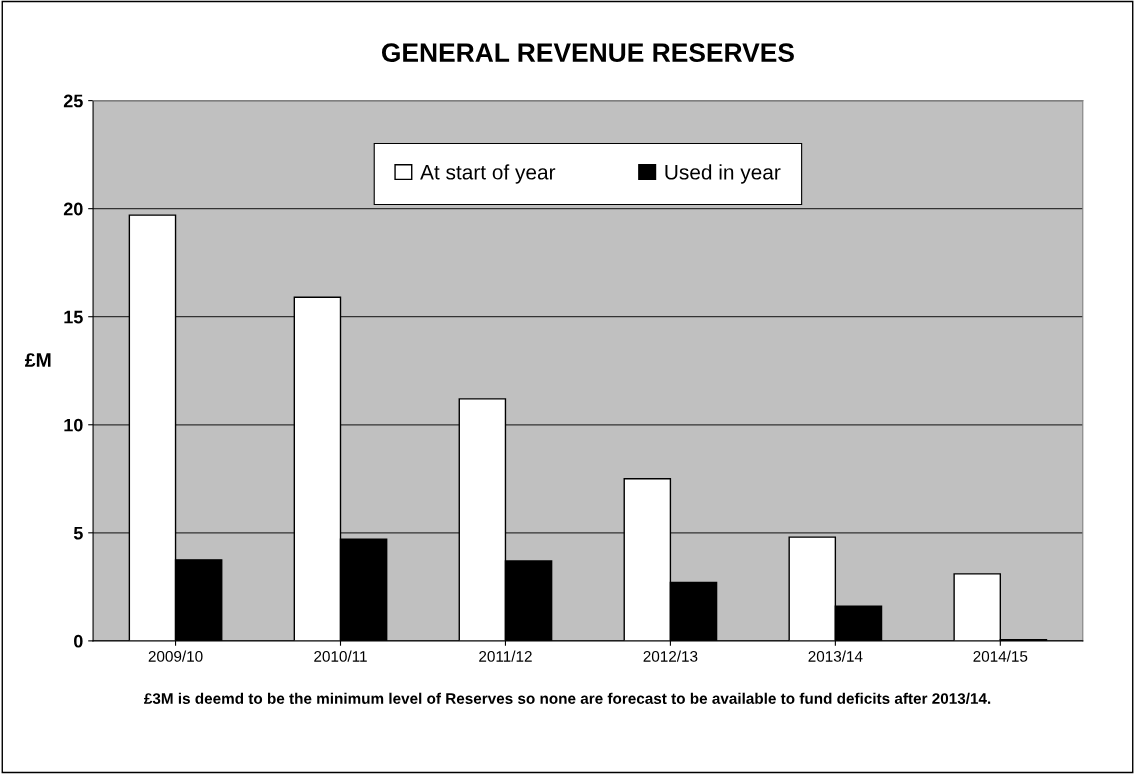 This screenshot has width=1135, height=774. Describe the element at coordinates (78, 641) in the screenshot. I see `y-tick-label: 0` at that location.